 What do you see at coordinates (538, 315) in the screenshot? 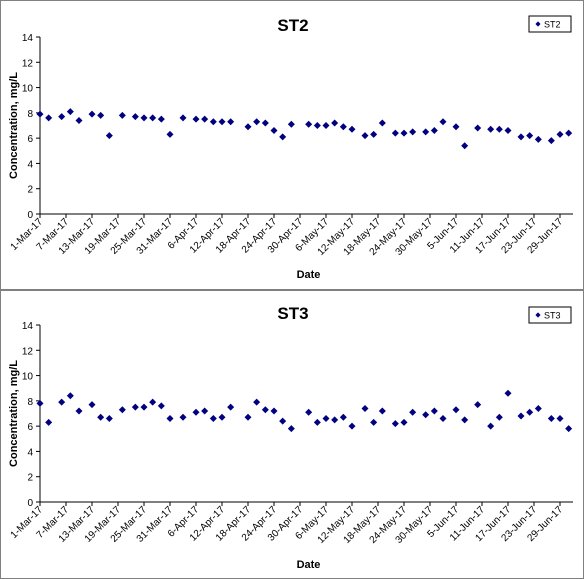
I see `legend-marker` at bounding box center [538, 315].